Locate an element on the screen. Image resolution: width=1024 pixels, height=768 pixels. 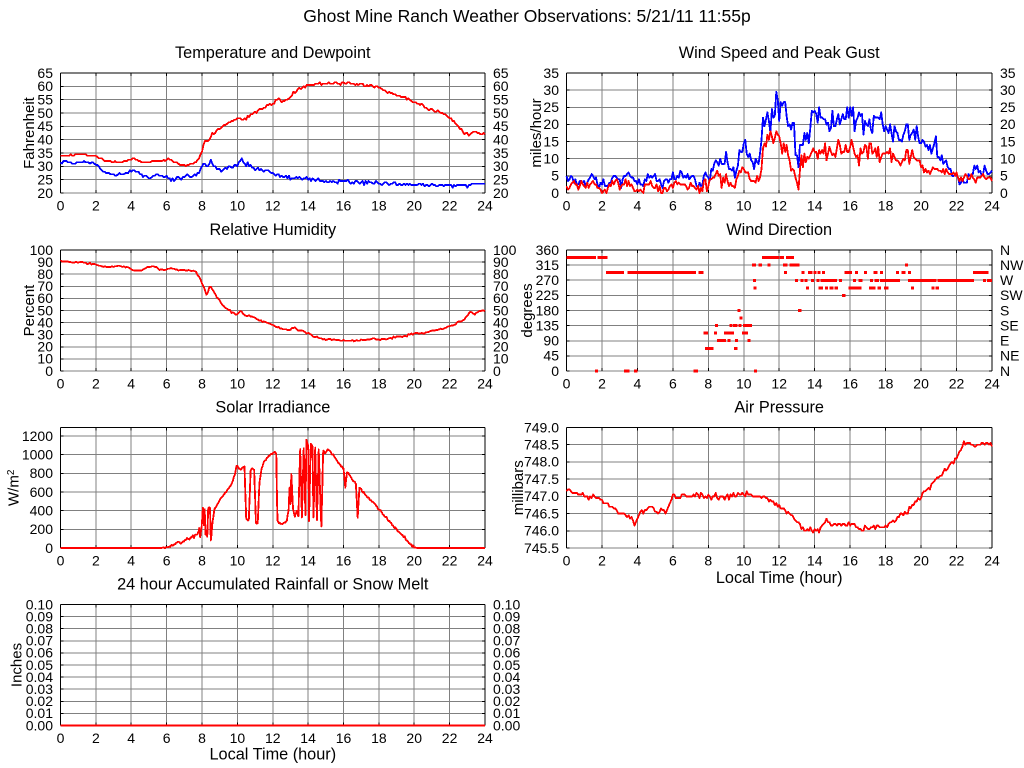
svg-text: 748.5 is located at coordinates (541, 445).